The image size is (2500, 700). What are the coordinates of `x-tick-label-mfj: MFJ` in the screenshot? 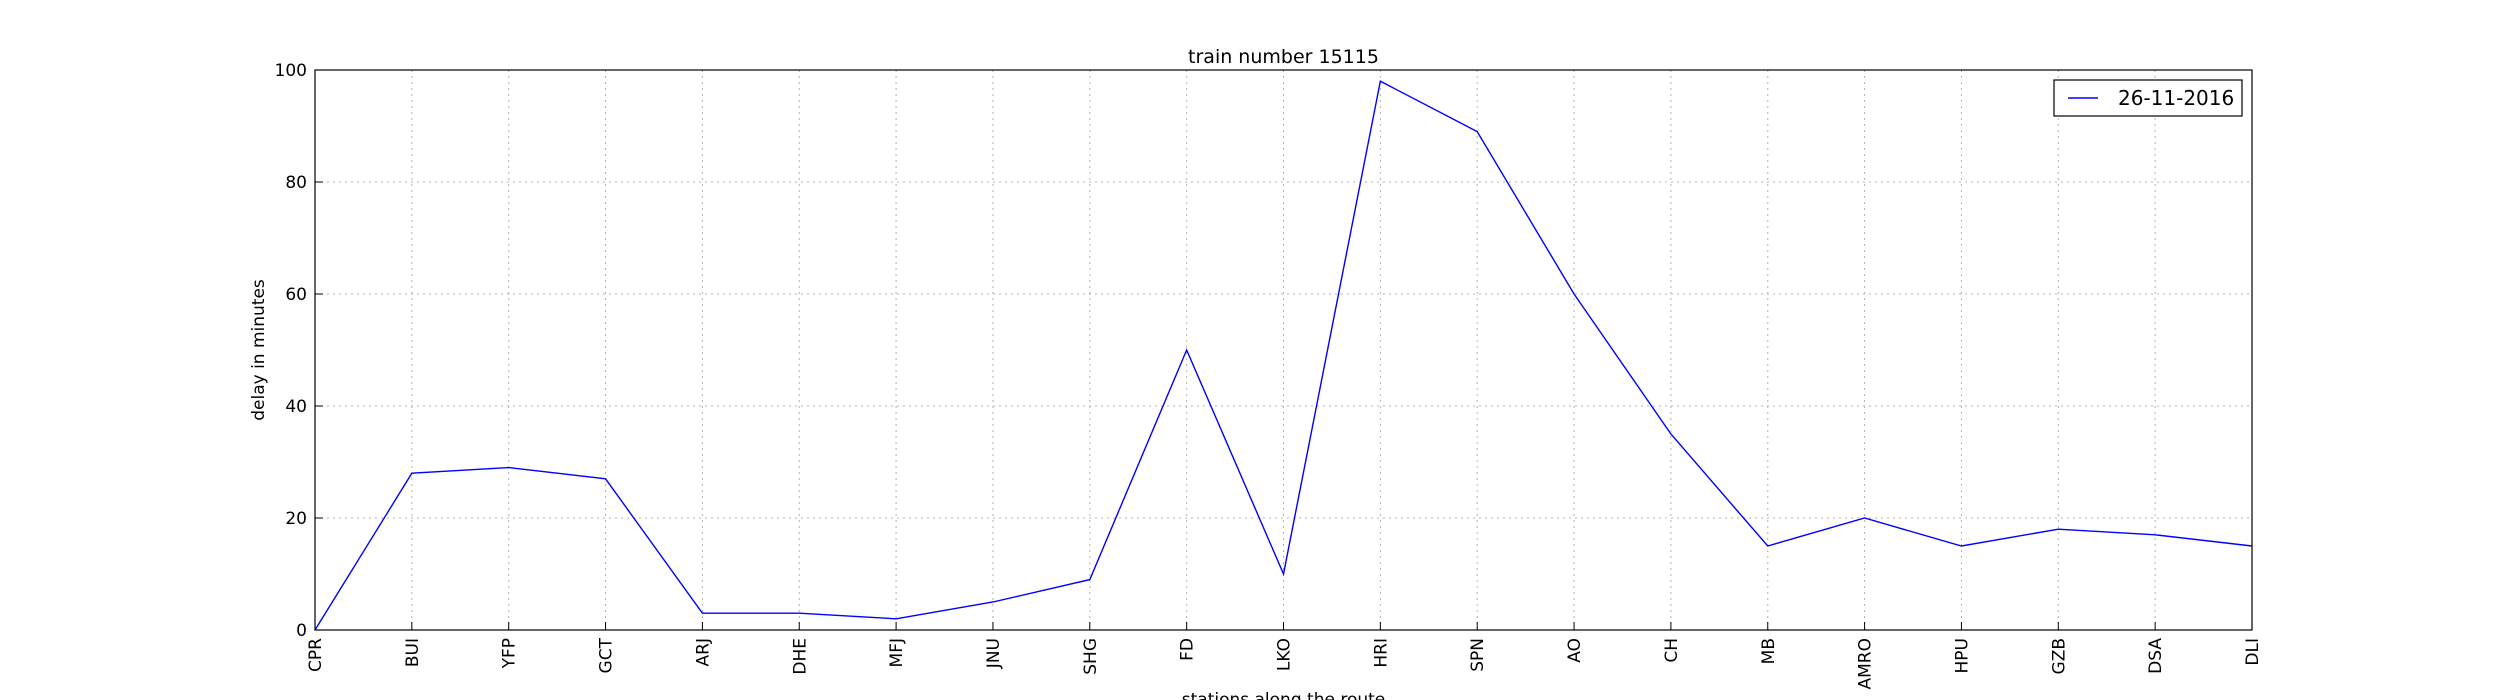 It's located at (897, 652).